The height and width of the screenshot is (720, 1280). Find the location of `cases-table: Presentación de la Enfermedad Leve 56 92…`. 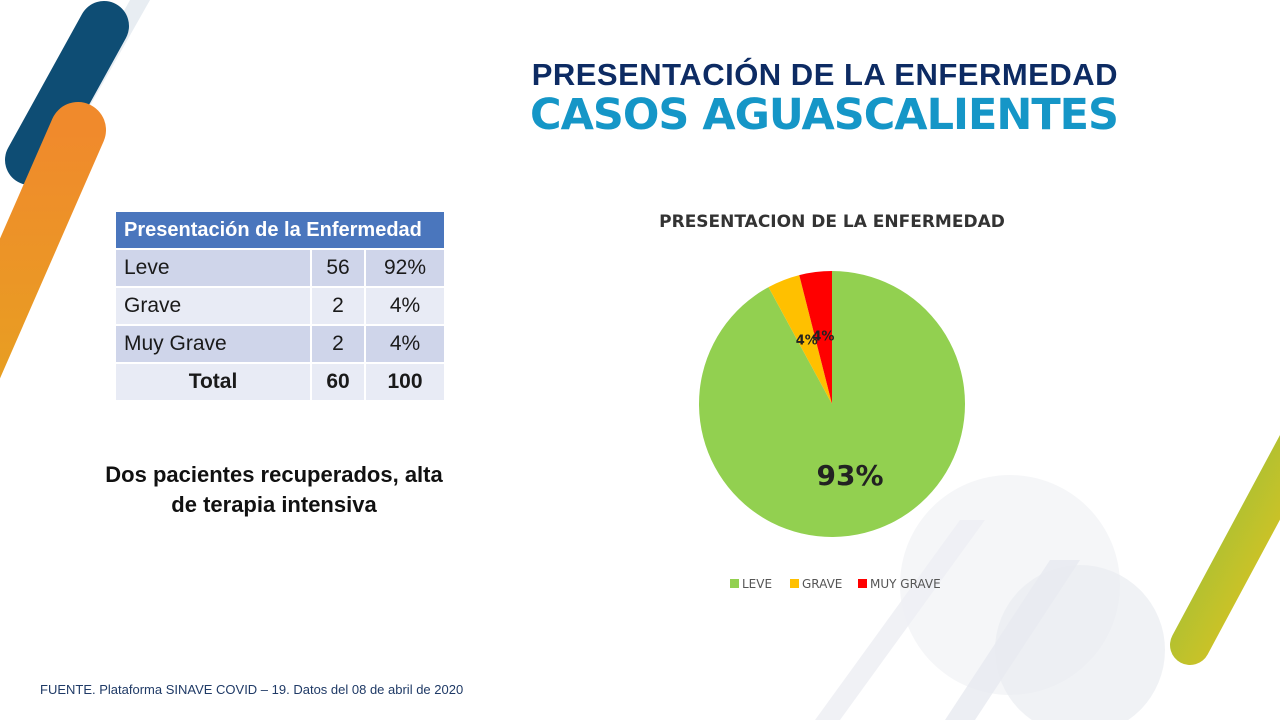

cases-table: Presentación de la Enfermedad Leve 56 92… is located at coordinates (280, 306).